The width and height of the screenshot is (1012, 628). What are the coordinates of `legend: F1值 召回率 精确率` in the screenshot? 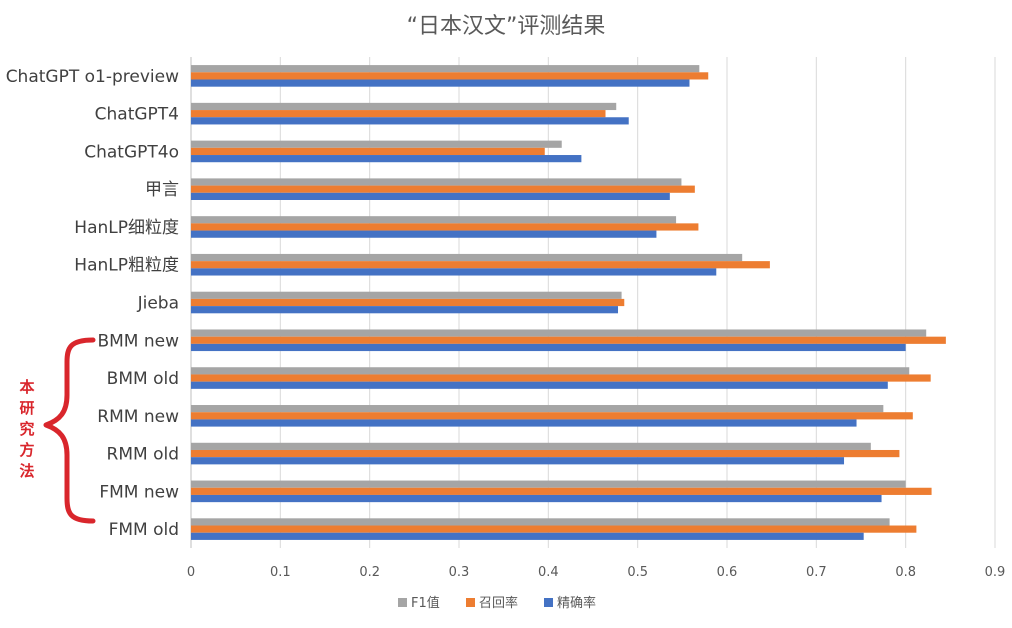 It's located at (497, 603).